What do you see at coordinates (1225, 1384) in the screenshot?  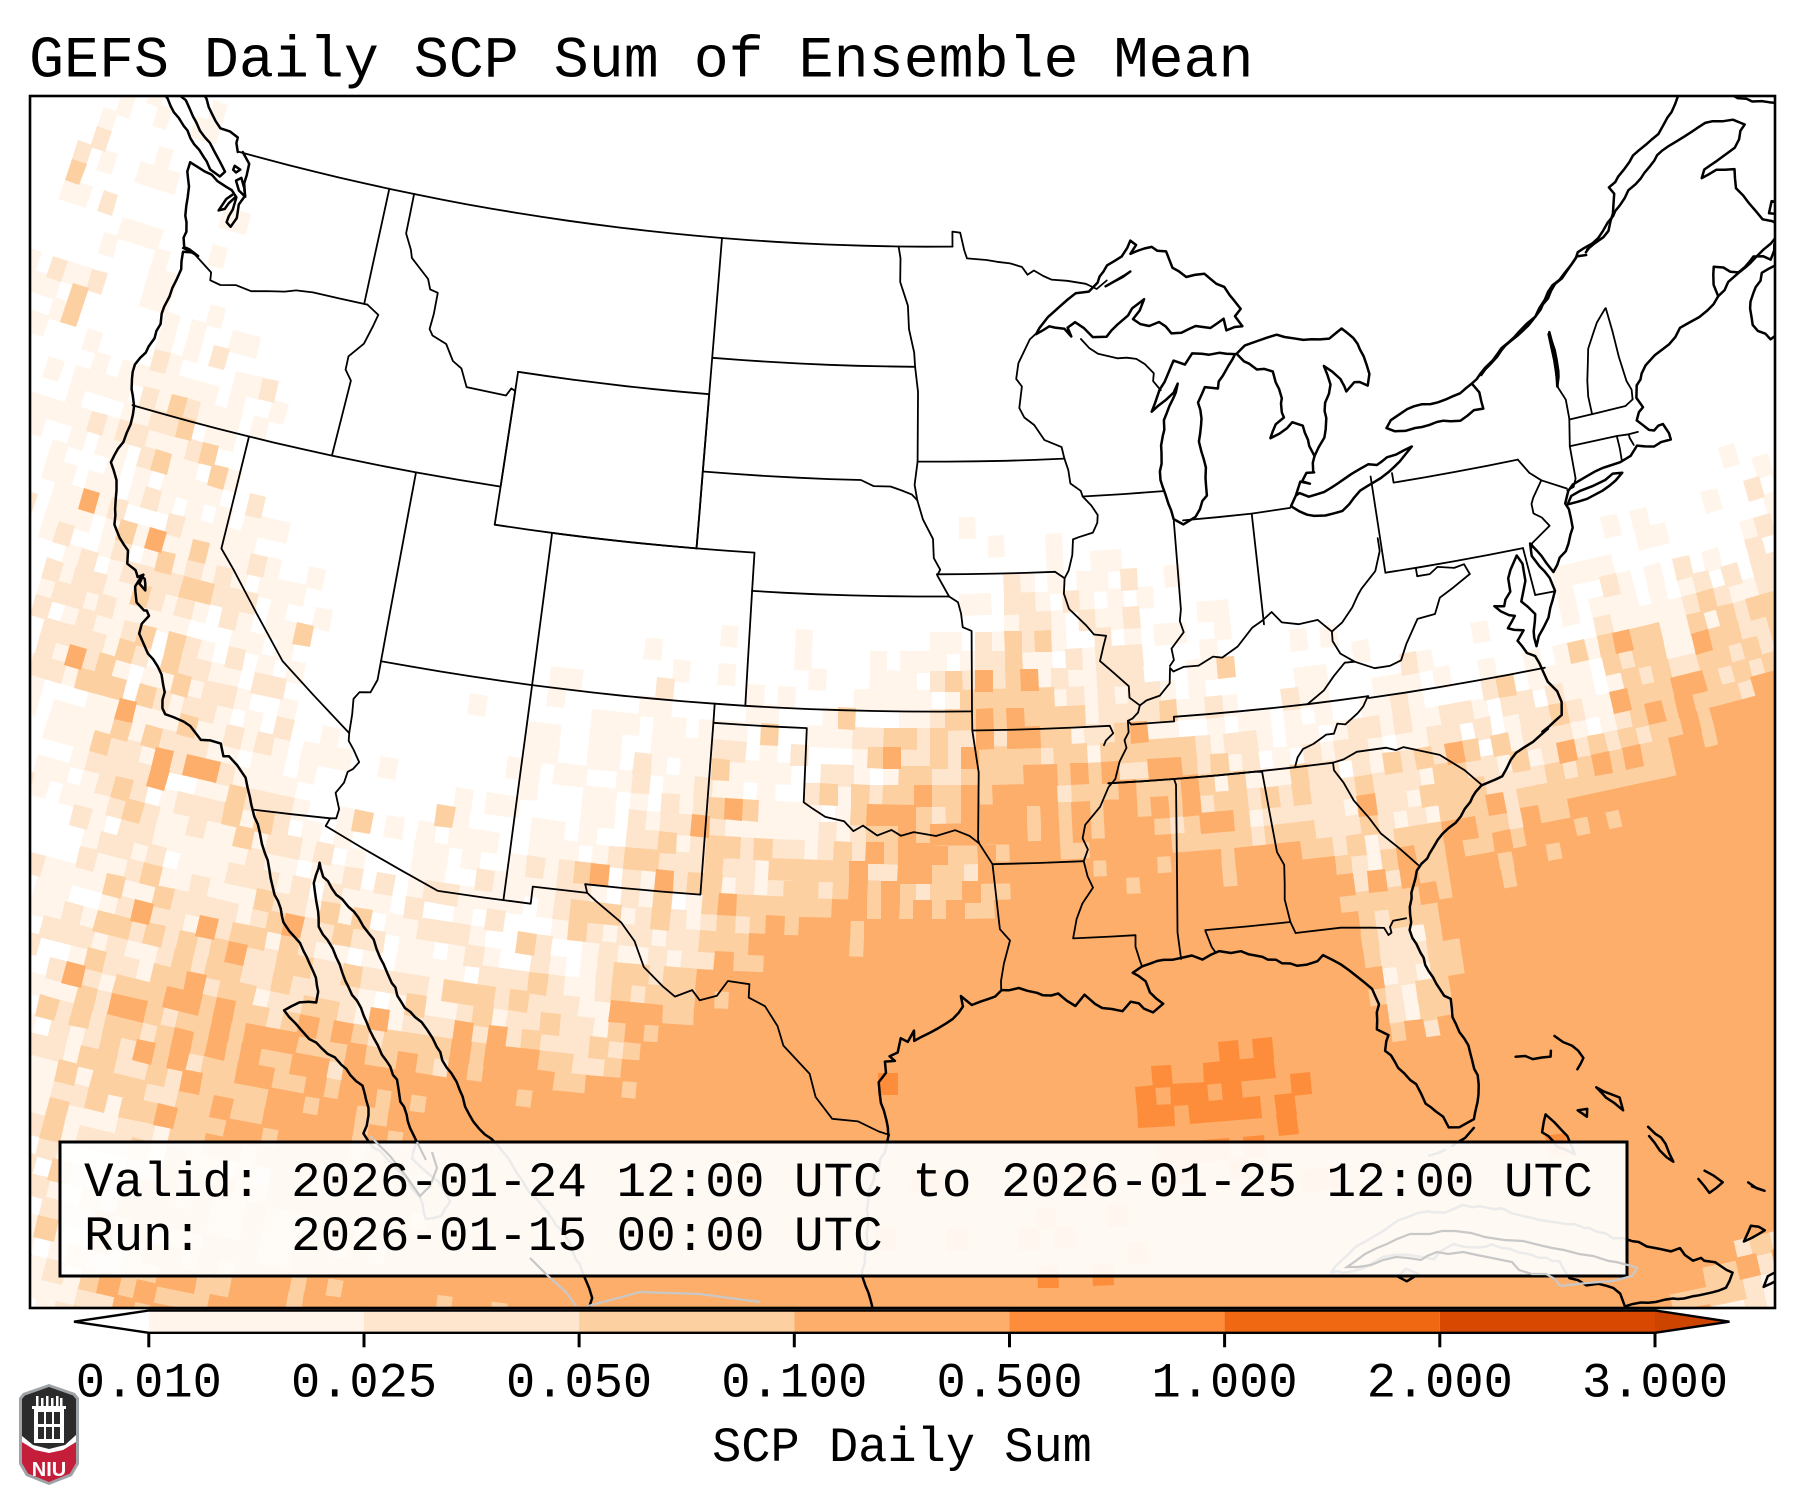 I see `svg-text: 1.000` at bounding box center [1225, 1384].